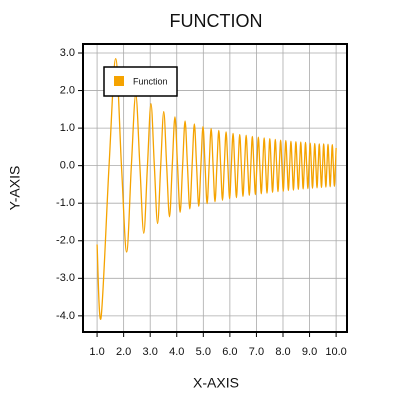 The width and height of the screenshot is (400, 400). Describe the element at coordinates (282, 352) in the screenshot. I see `x-tick-label: 8.0` at that location.